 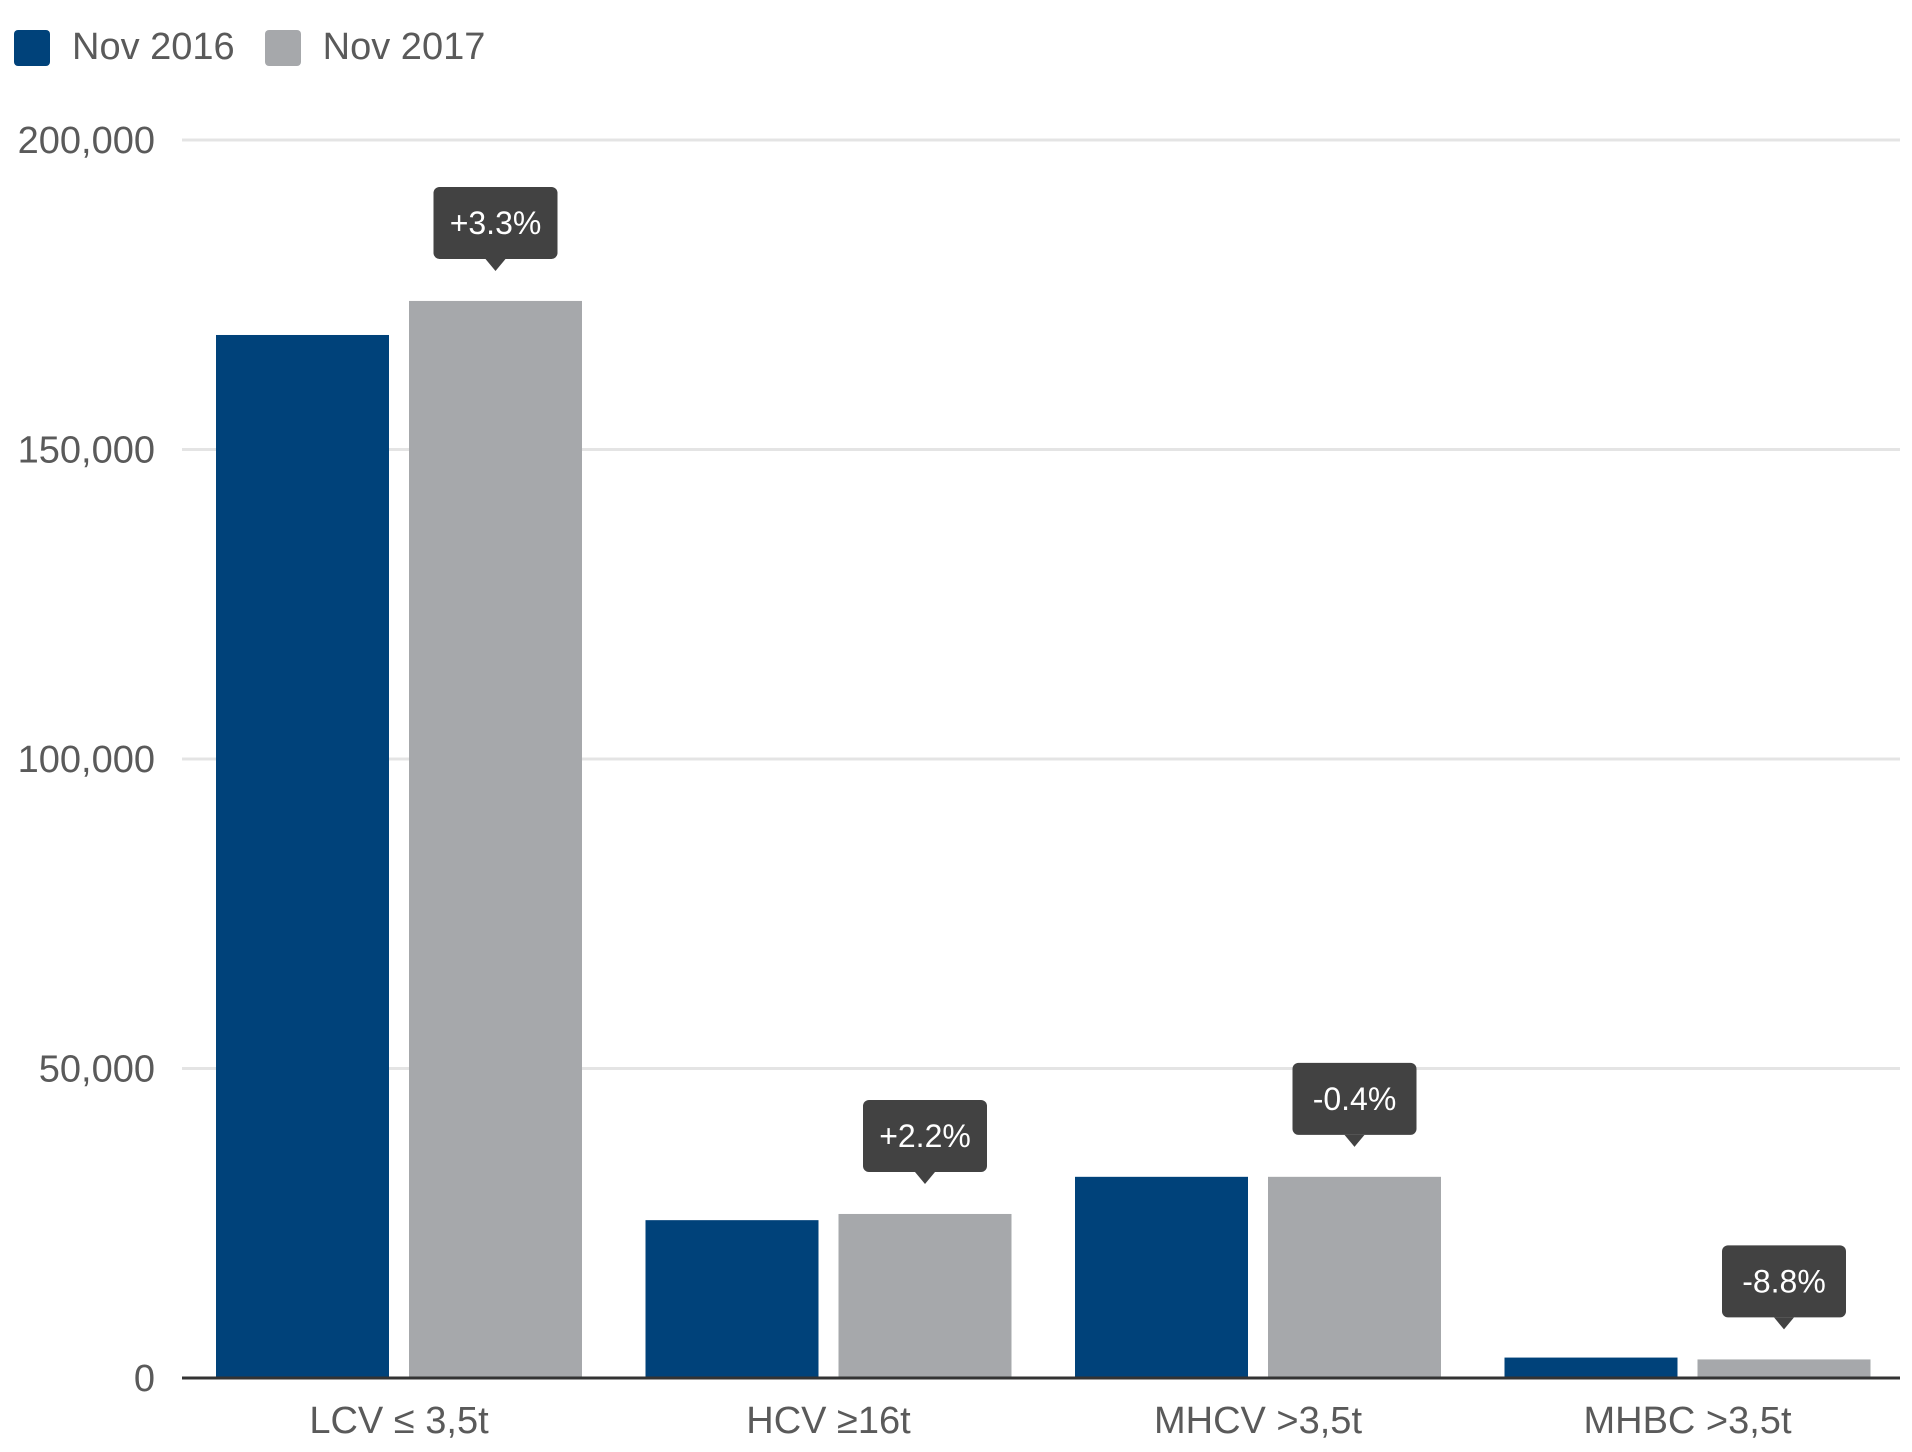 I want to click on annotation-callout: +2.2%, so click(x=925, y=1141).